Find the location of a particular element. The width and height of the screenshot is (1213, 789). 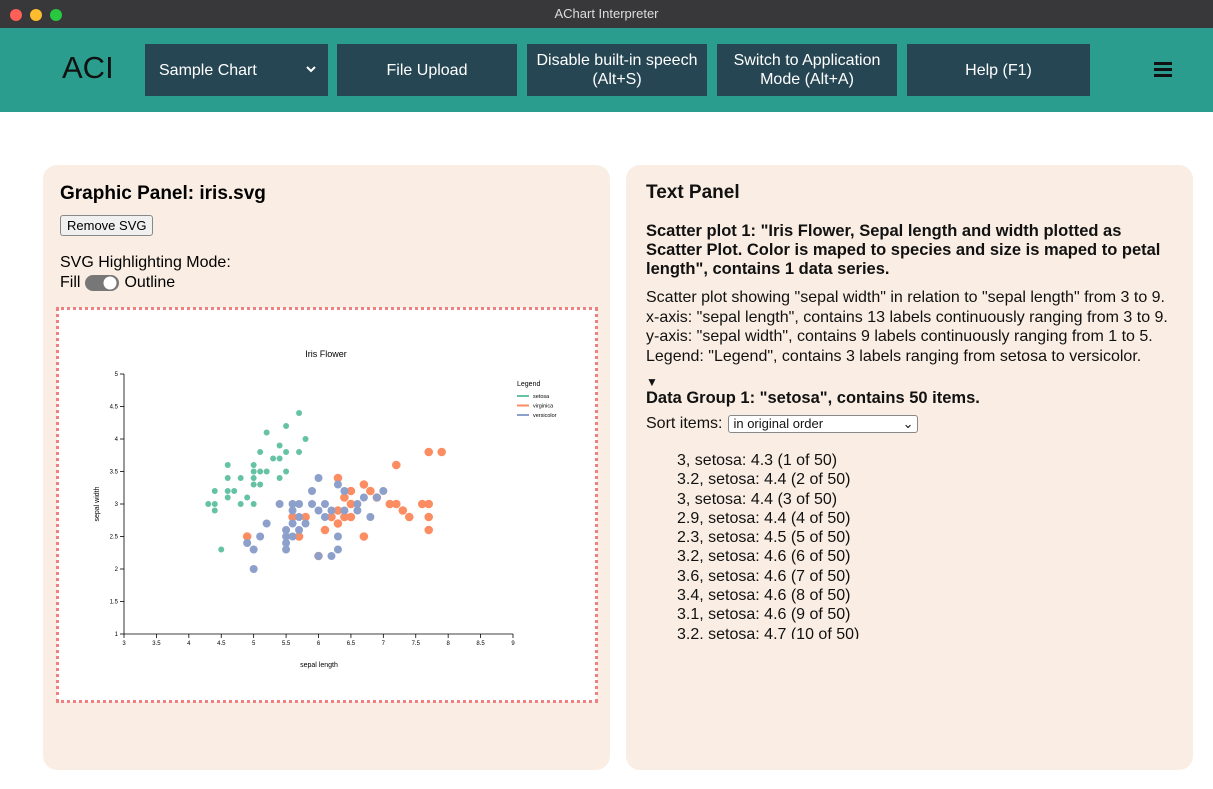

x-tick-label: 7 is located at coordinates (384, 644).